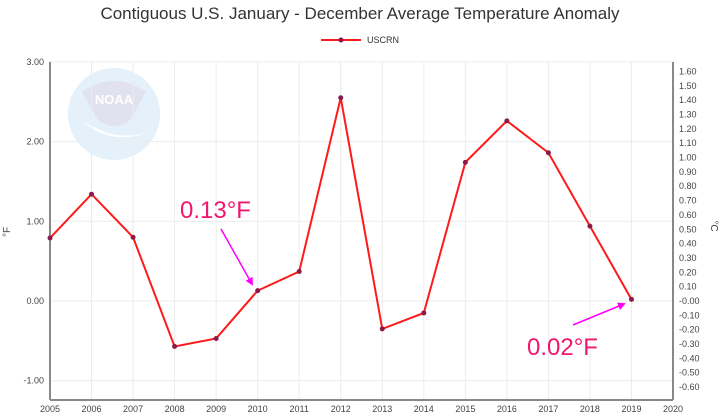  What do you see at coordinates (688, 215) in the screenshot?
I see `y2-tick-label: 0.60` at bounding box center [688, 215].